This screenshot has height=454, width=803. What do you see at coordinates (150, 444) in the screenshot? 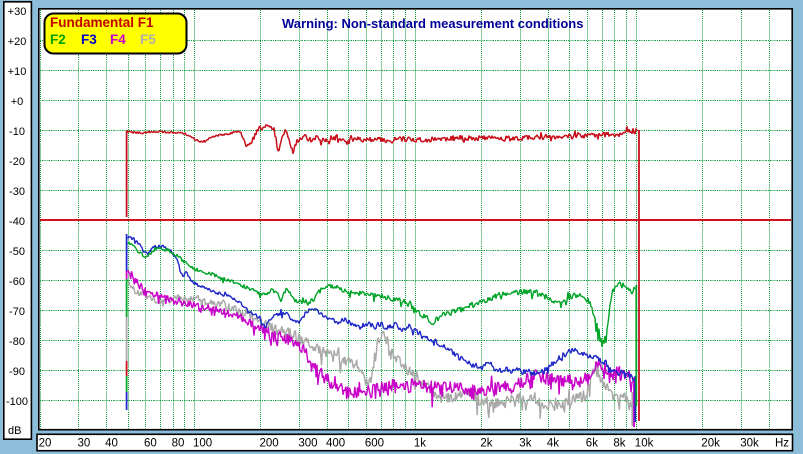
I see `svg-text: 60` at bounding box center [150, 444].